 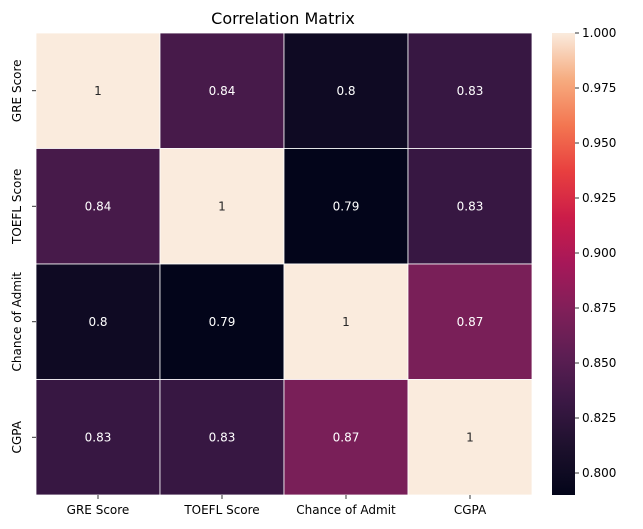 What do you see at coordinates (599, 198) in the screenshot?
I see `colorbar-tick-label: 0.925` at bounding box center [599, 198].